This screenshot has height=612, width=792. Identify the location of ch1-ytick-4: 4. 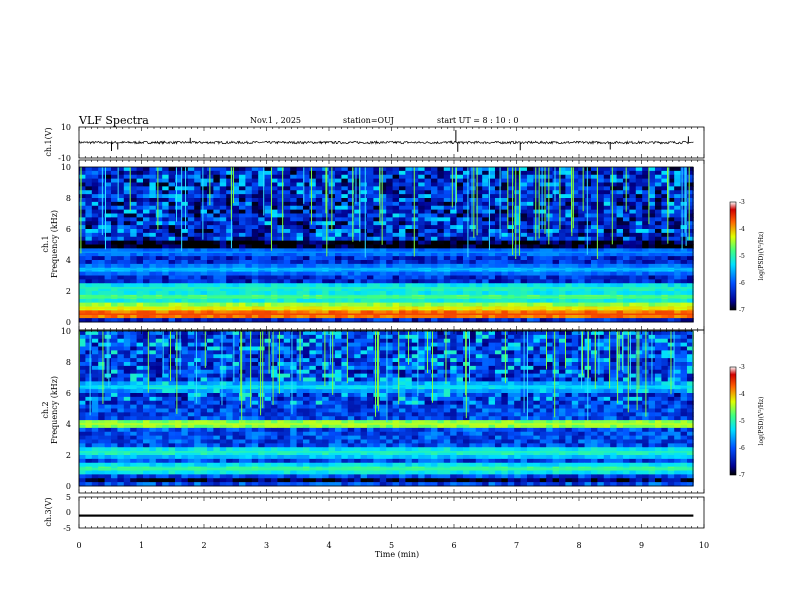
(68, 260).